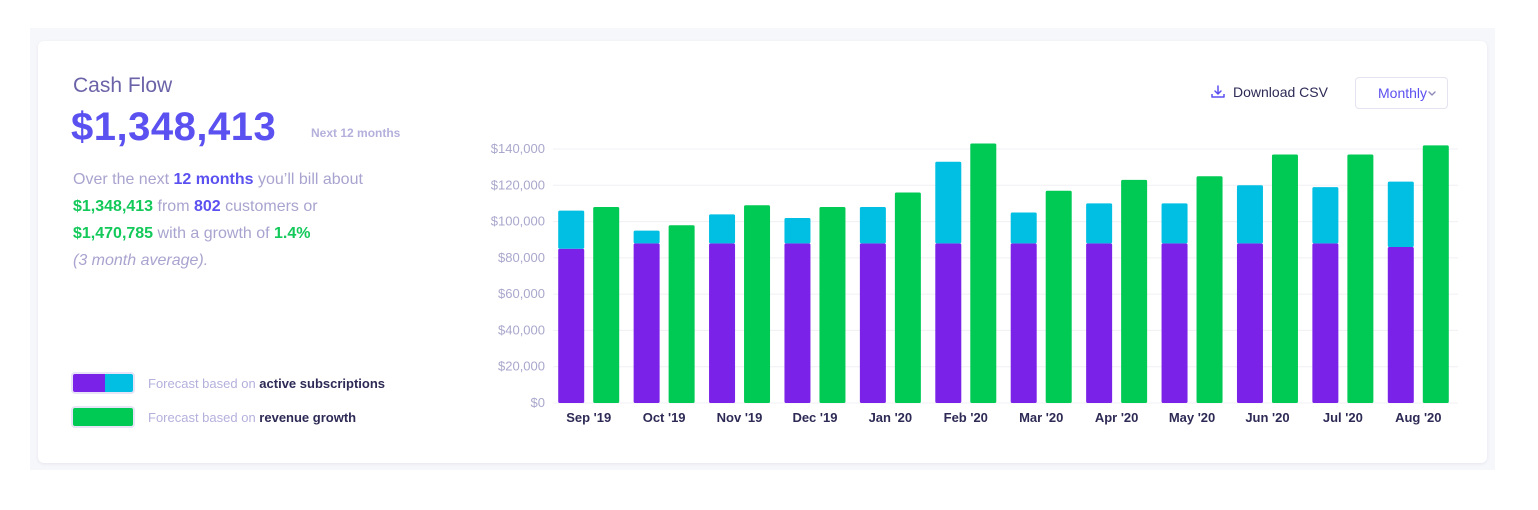  What do you see at coordinates (207, 206) in the screenshot?
I see `summary-customers: 802` at bounding box center [207, 206].